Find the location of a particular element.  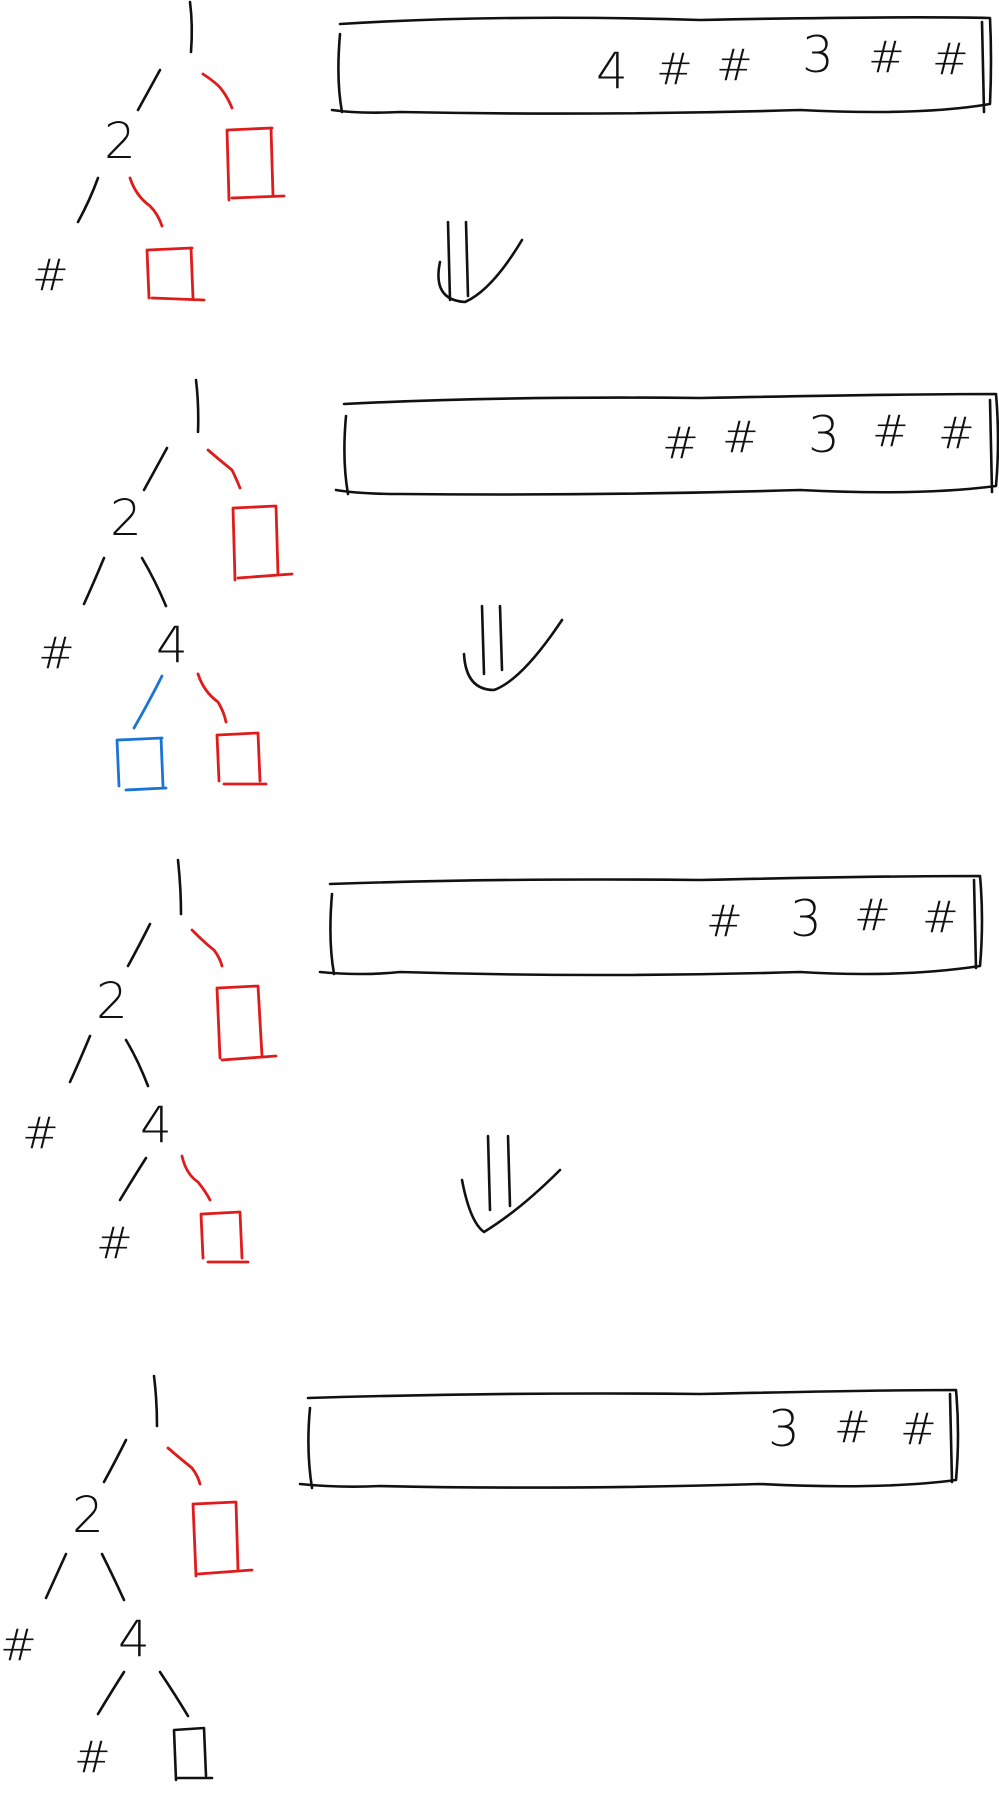

step-4-queue: 3 # # is located at coordinates (629, 1439).